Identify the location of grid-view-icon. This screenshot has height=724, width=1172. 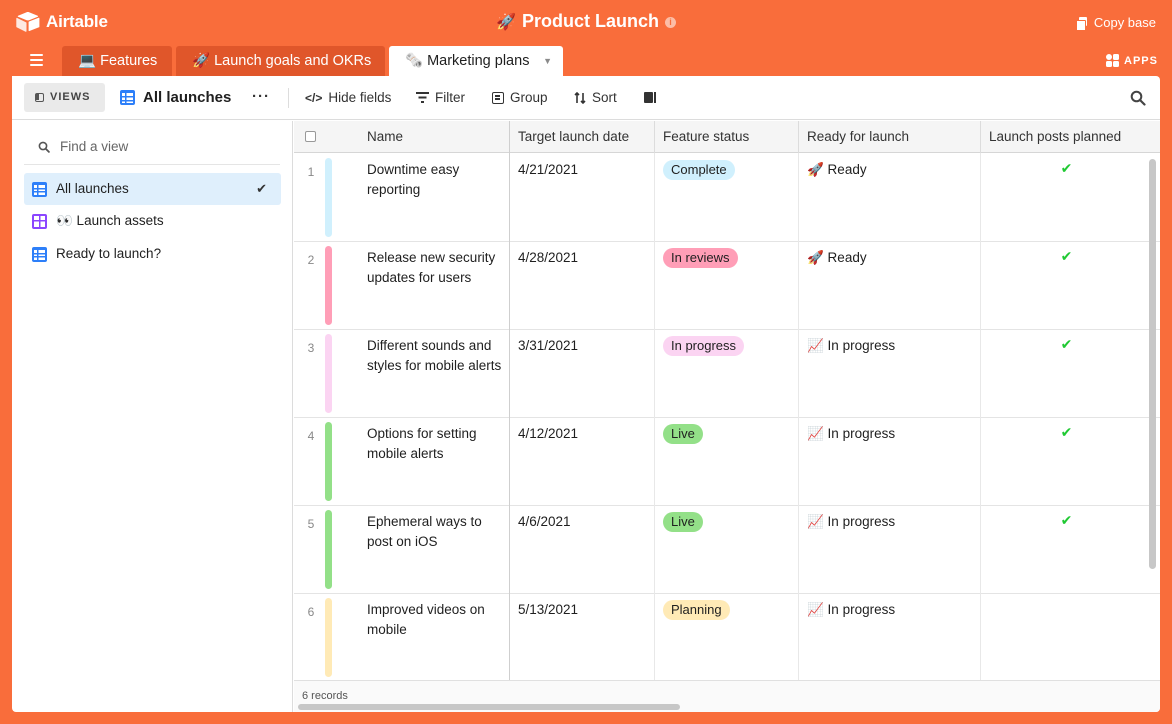
(127, 97).